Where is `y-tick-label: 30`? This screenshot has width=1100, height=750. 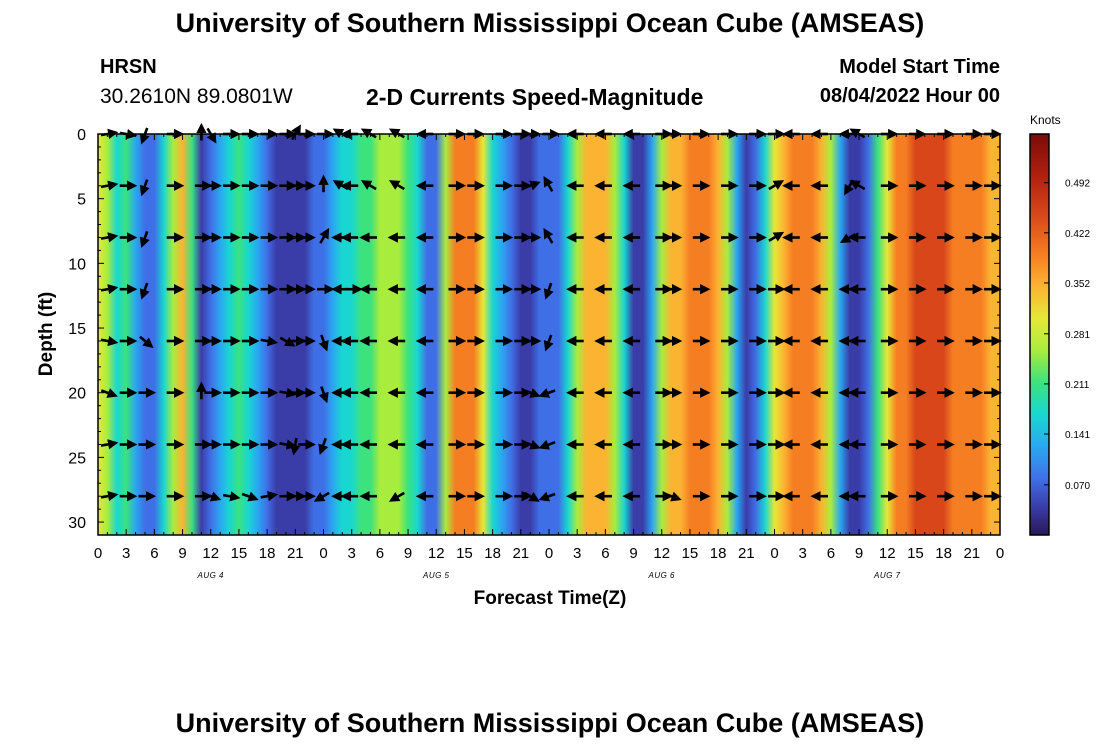
y-tick-label: 30 is located at coordinates (77, 523).